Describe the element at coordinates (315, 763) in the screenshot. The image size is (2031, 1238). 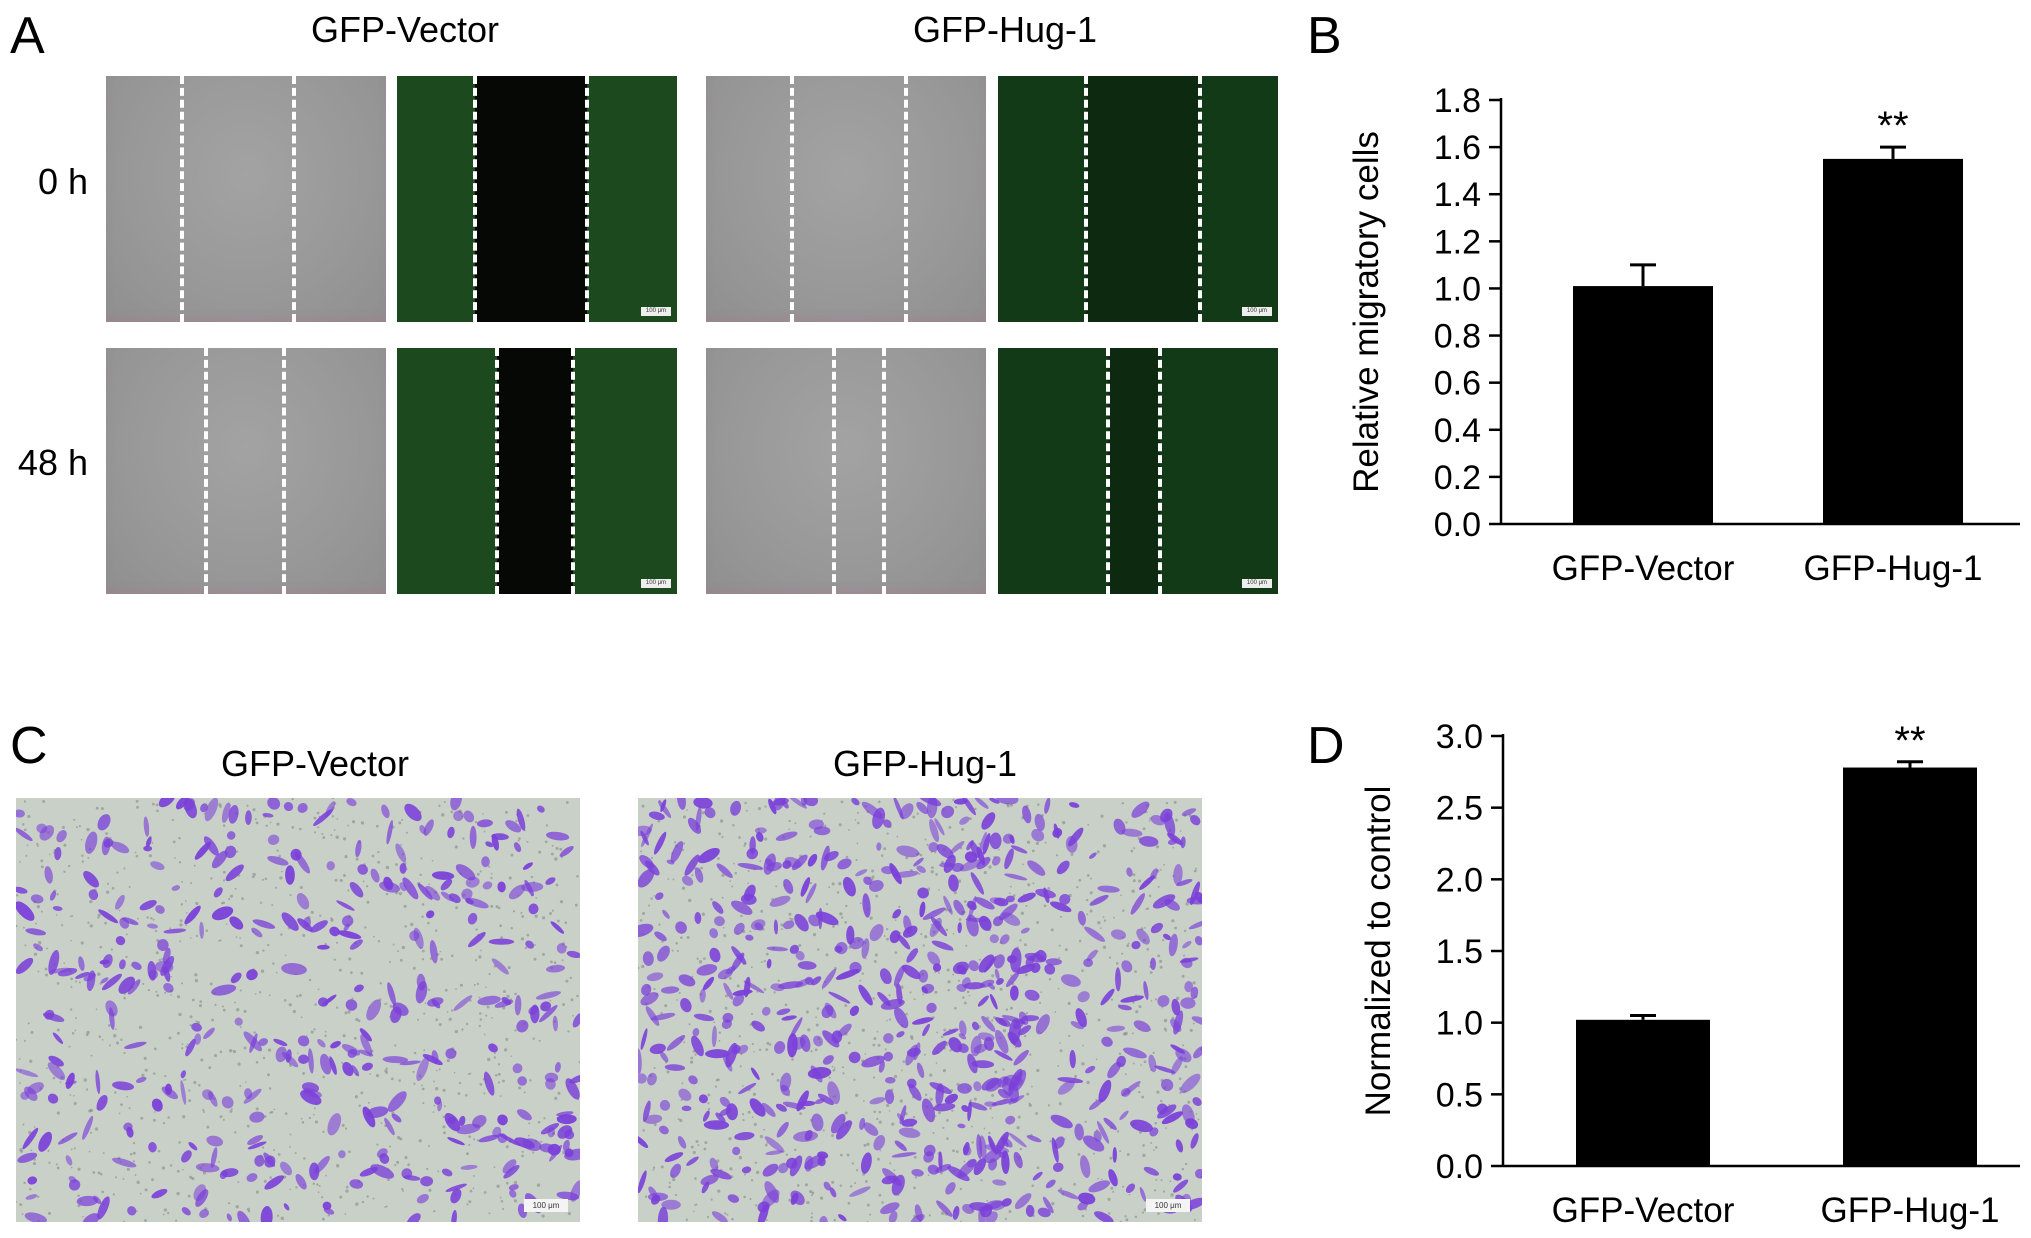
I see `panel-c-group-vector: GFP-Vector` at that location.